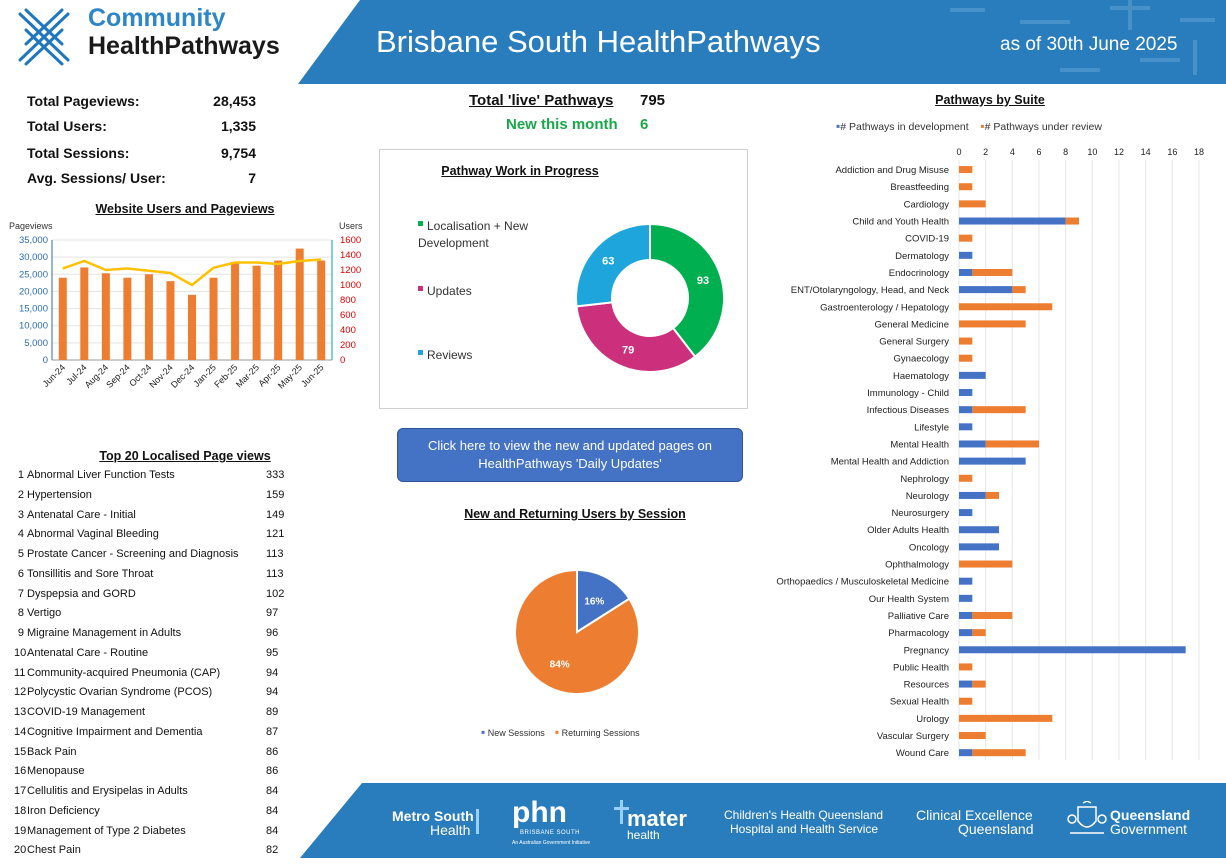  Describe the element at coordinates (922, 753) in the screenshot. I see `category-label: Wound Care` at that location.